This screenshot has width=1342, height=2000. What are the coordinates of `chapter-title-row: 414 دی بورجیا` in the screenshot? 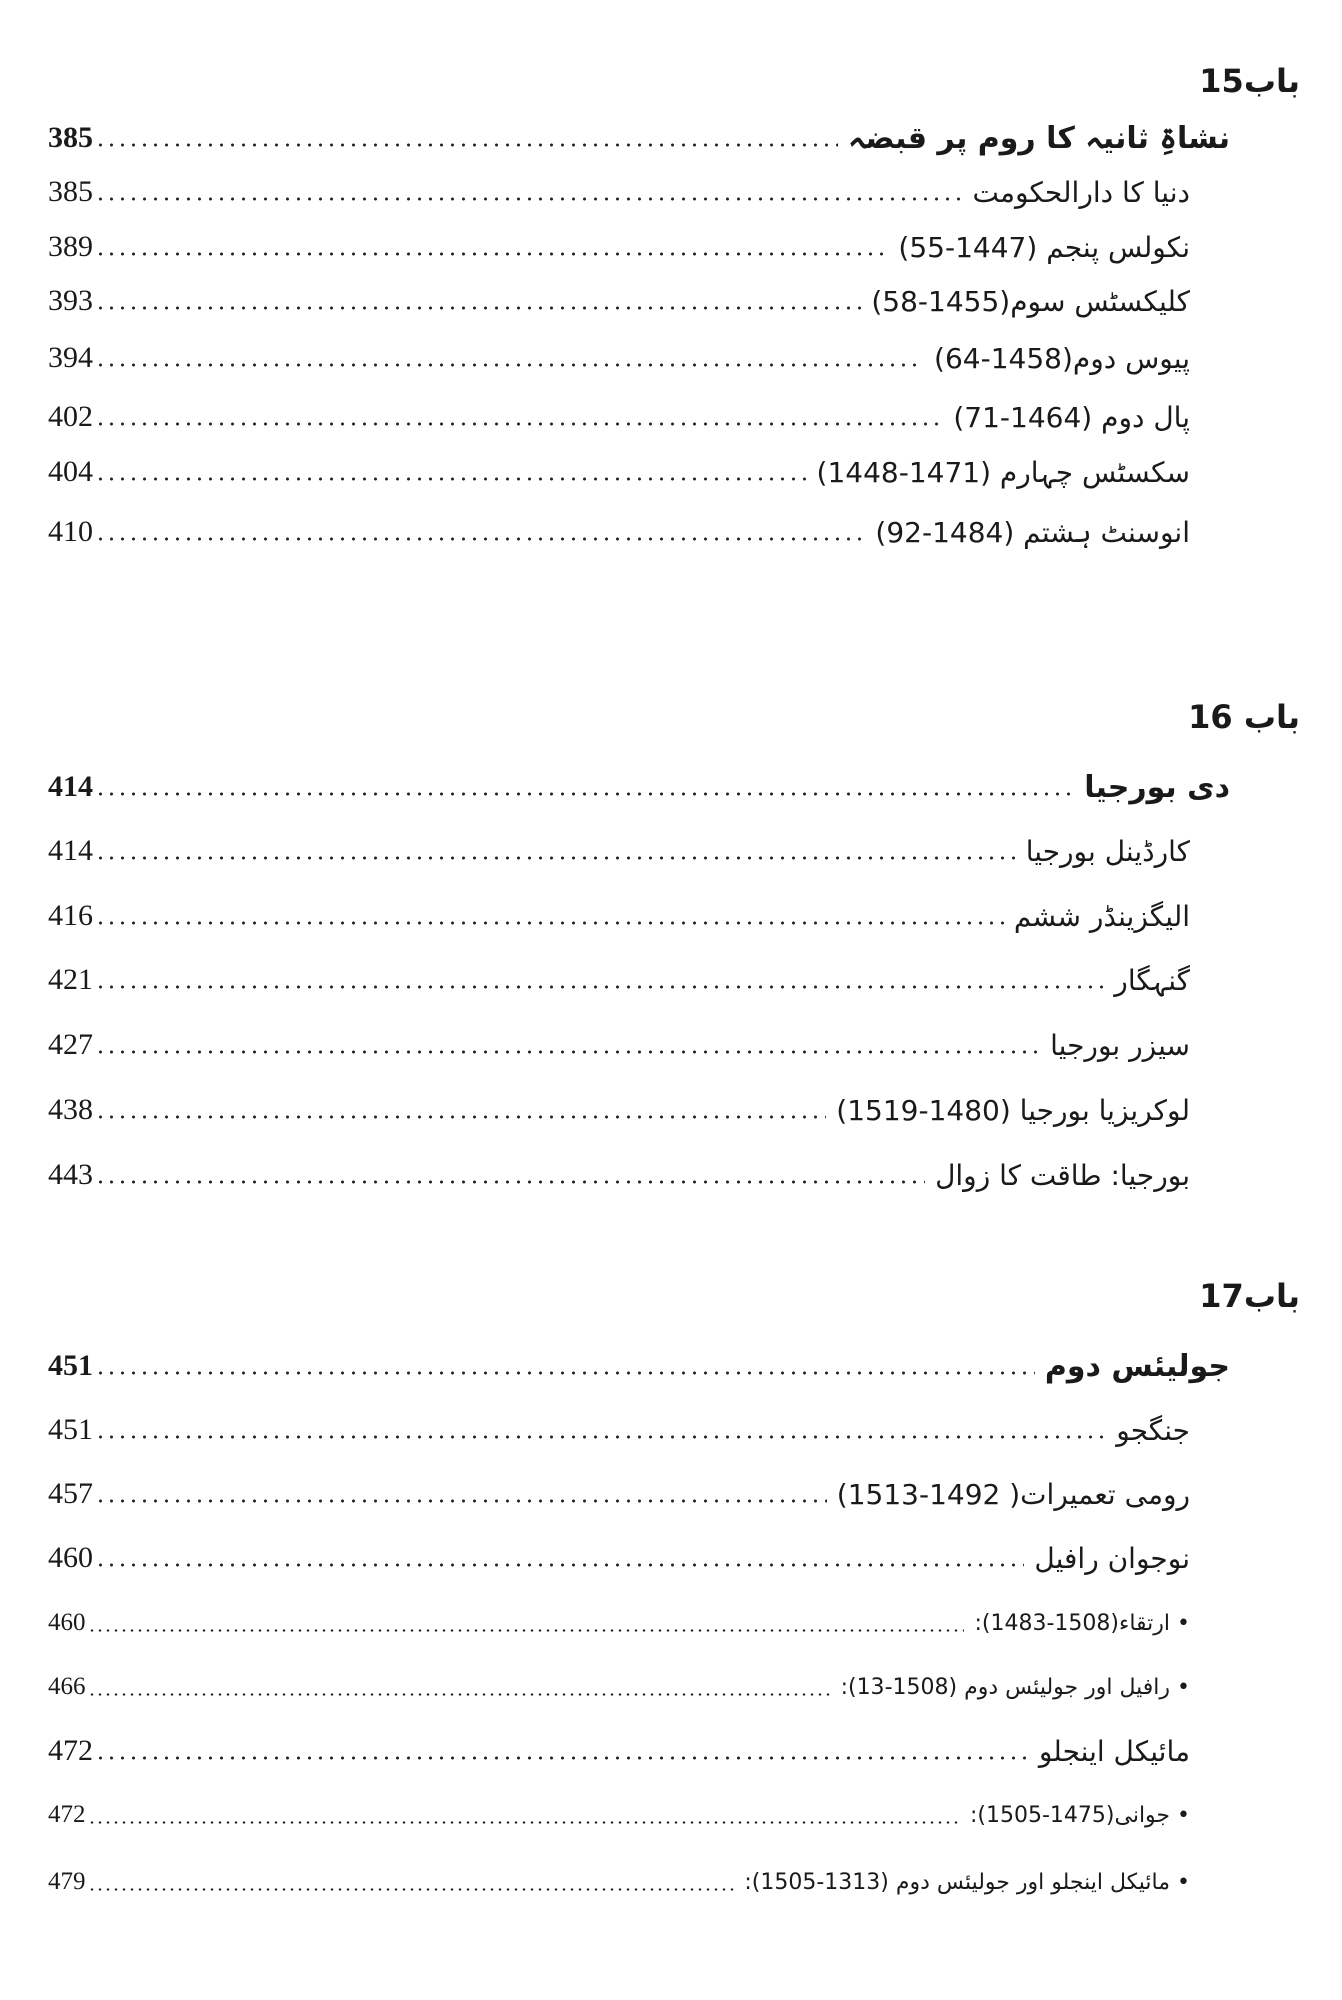 It's located at (639, 787).